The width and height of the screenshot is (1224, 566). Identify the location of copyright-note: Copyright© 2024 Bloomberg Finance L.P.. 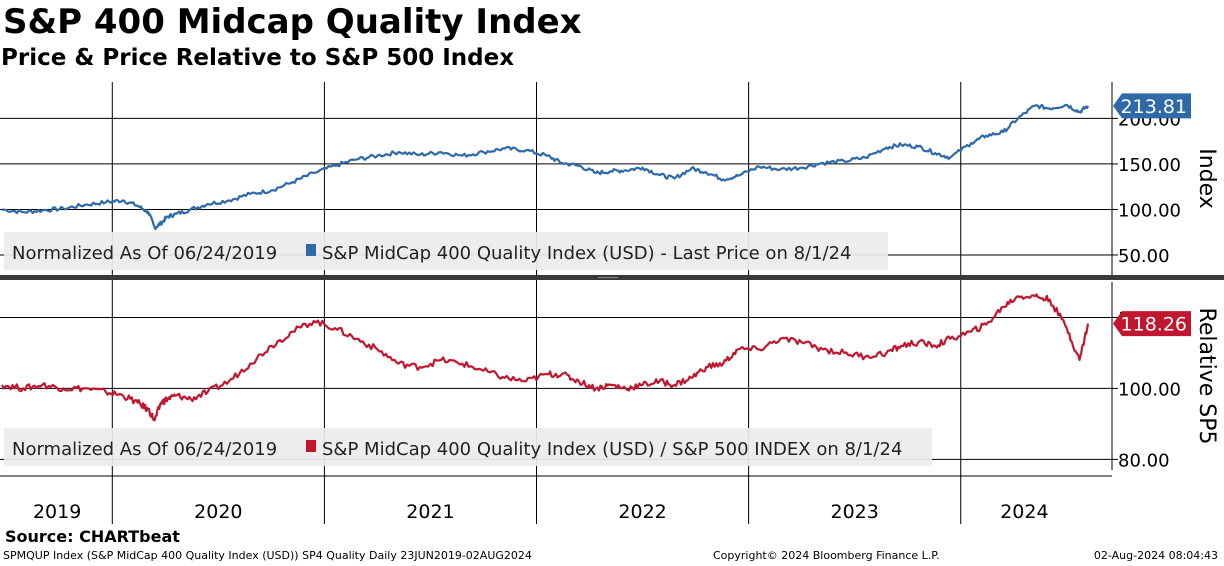
(826, 555).